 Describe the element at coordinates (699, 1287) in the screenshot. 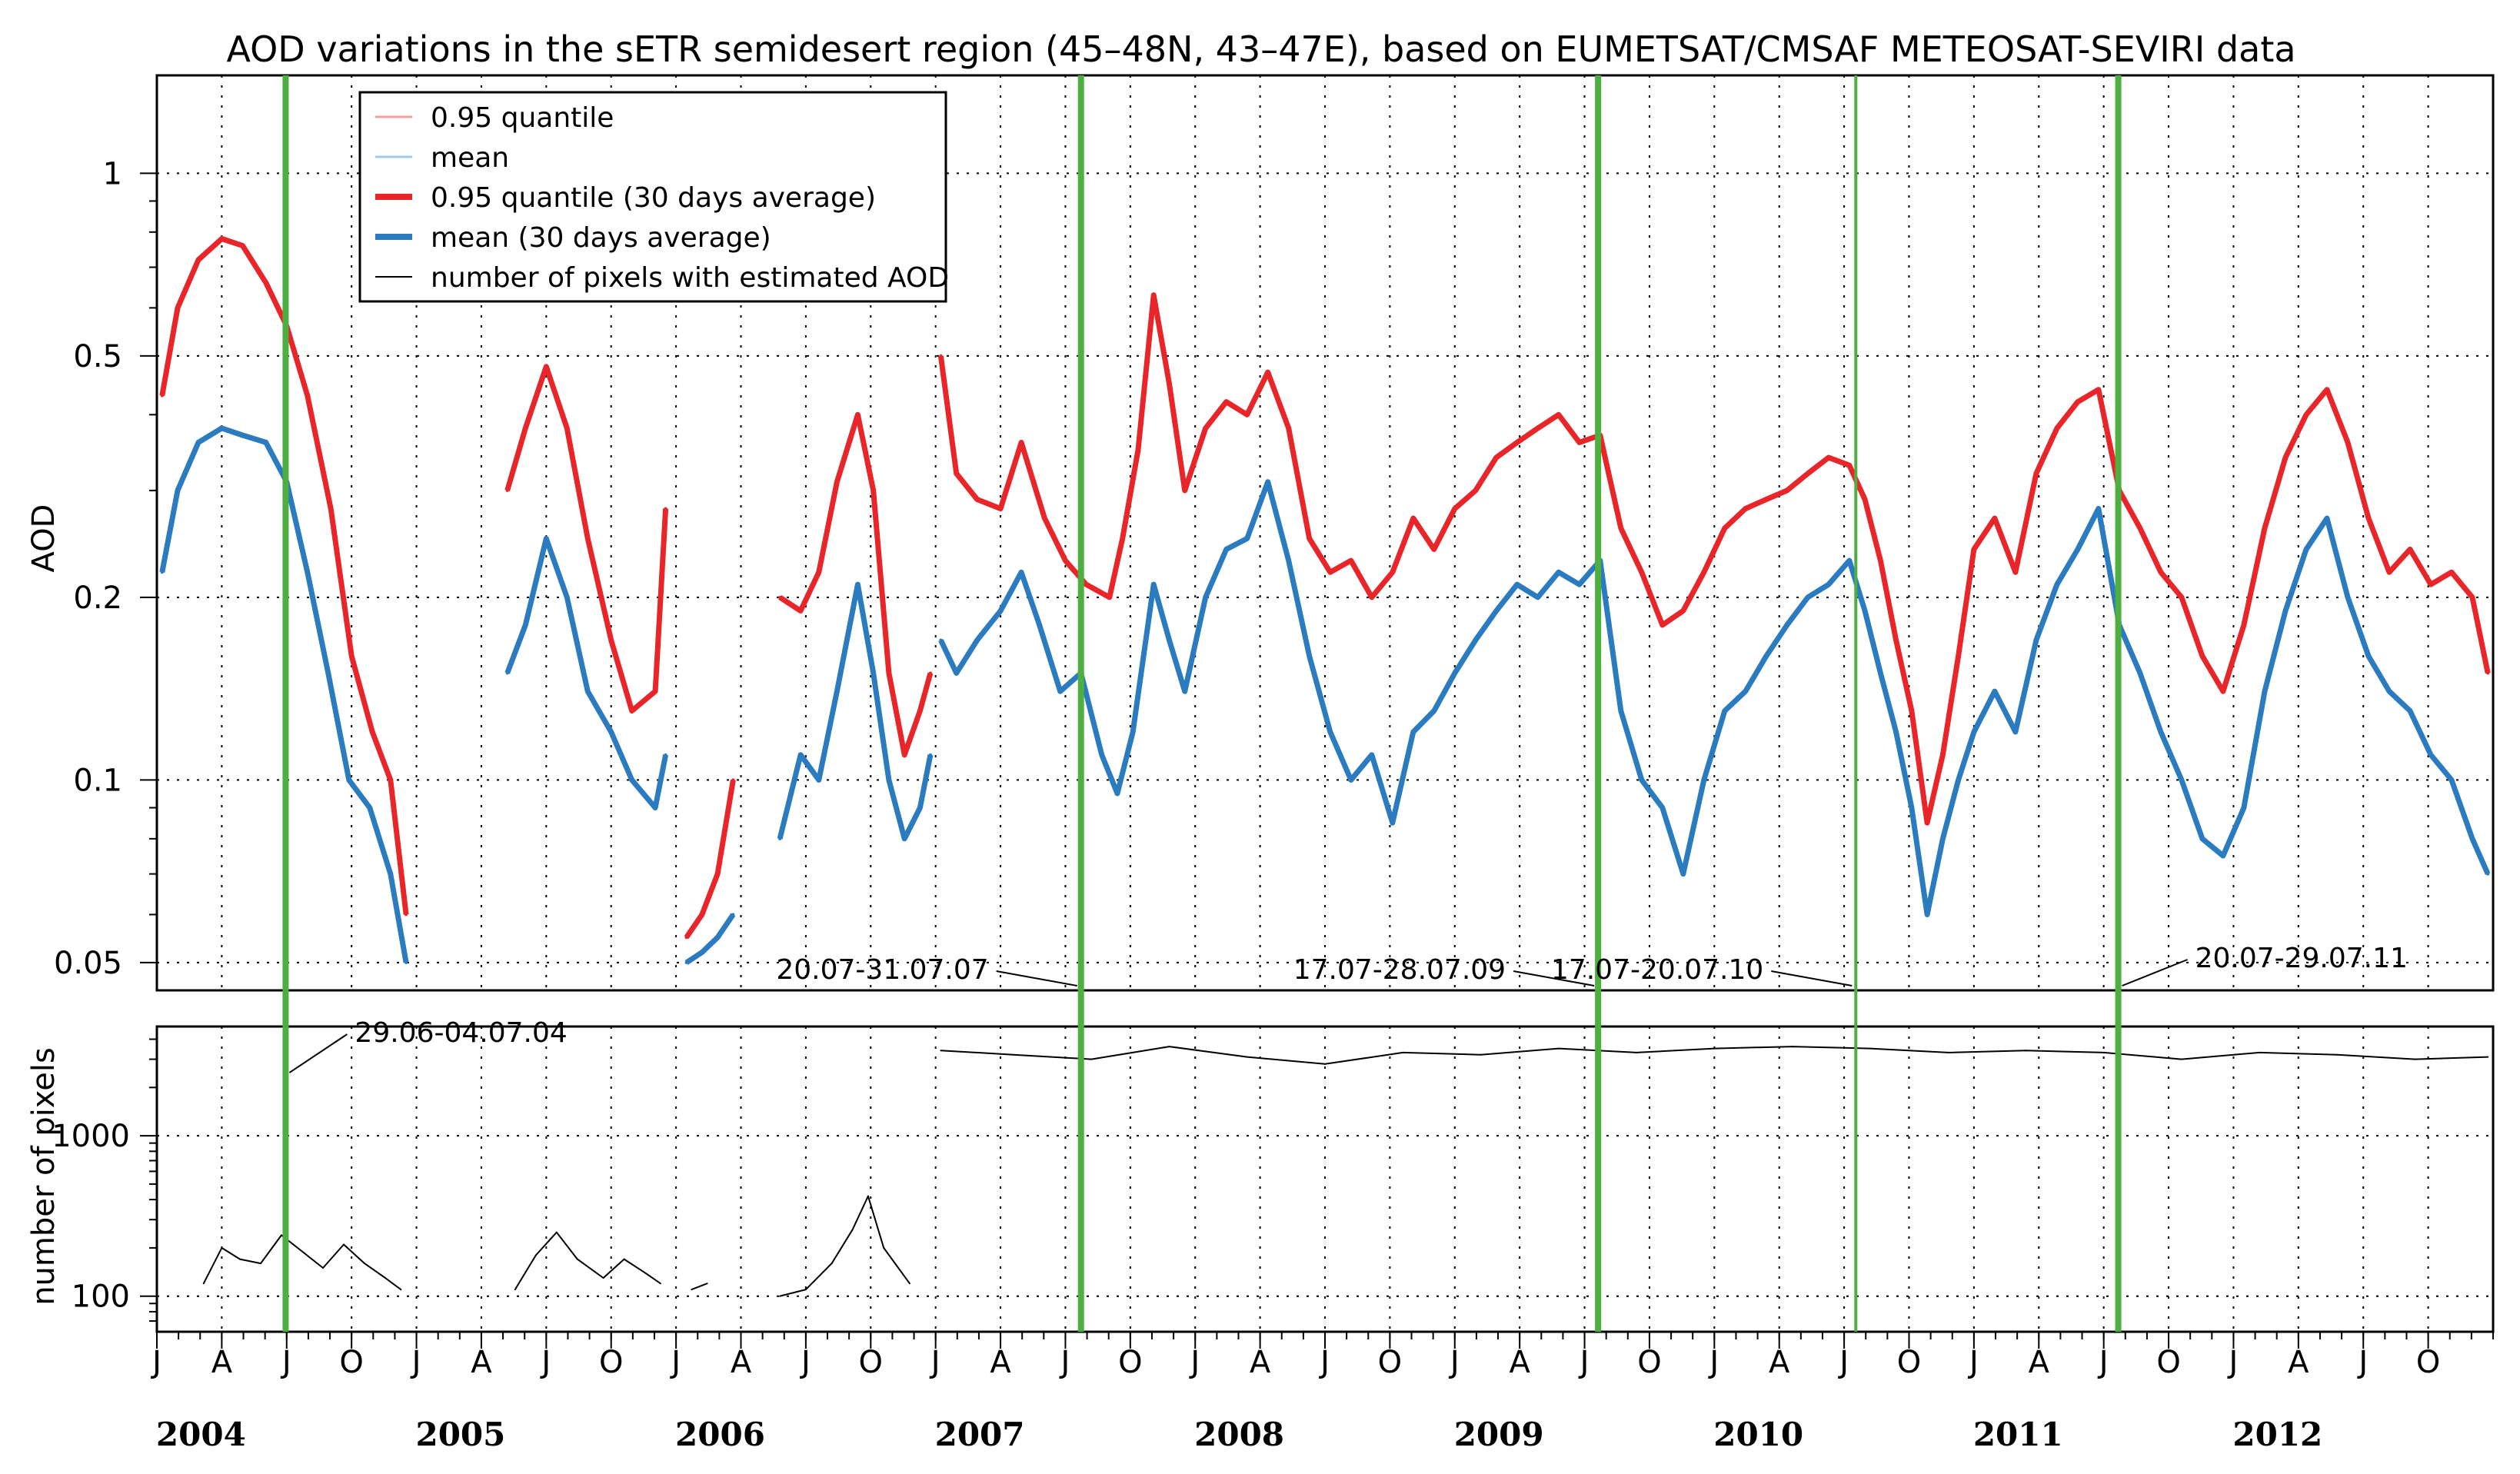

I see `pixel-count-line` at that location.